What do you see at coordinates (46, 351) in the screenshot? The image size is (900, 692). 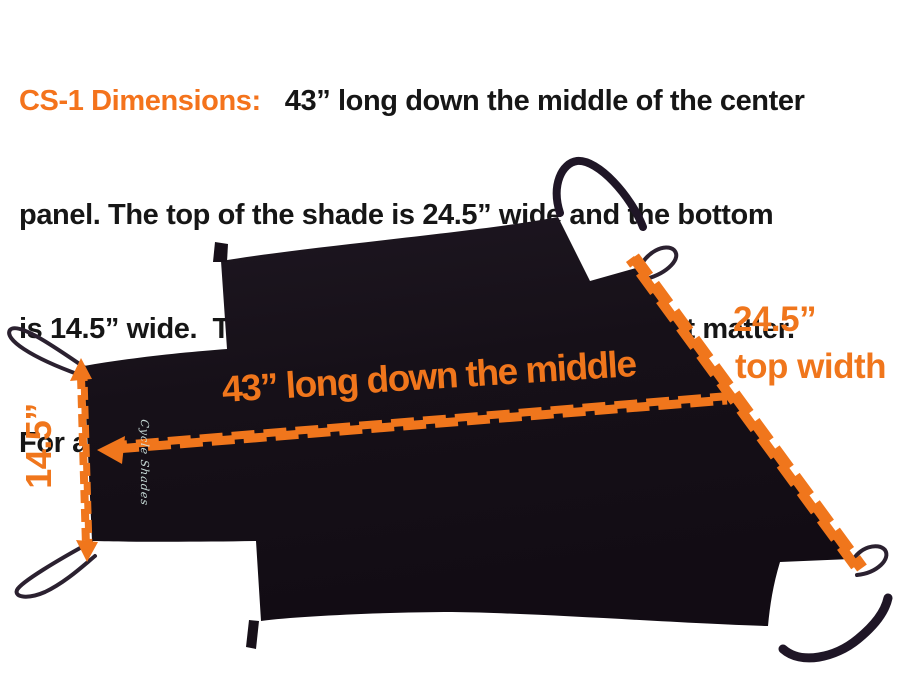 I see `corner-loop-top-left` at bounding box center [46, 351].